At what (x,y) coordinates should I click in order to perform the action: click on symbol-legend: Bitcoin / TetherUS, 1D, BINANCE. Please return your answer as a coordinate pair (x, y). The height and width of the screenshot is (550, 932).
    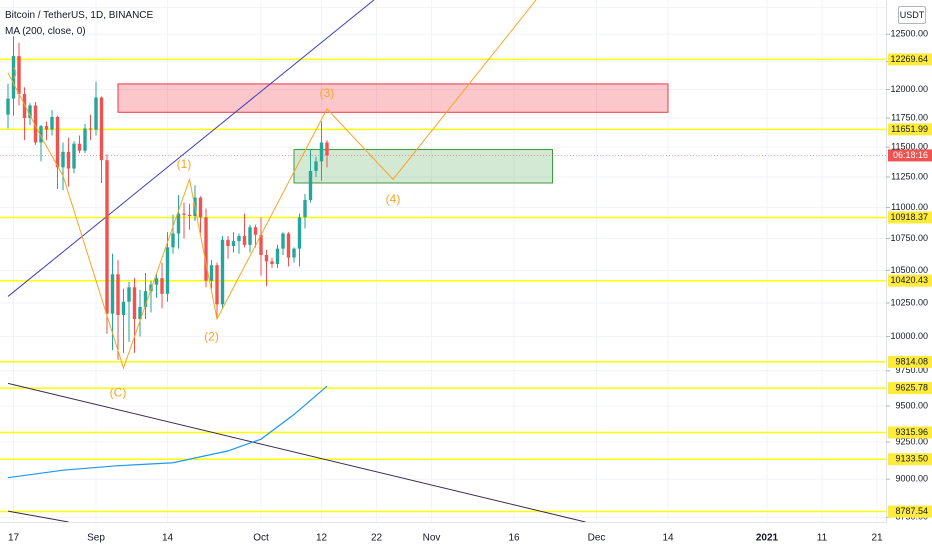
    Looking at the image, I should click on (79, 15).